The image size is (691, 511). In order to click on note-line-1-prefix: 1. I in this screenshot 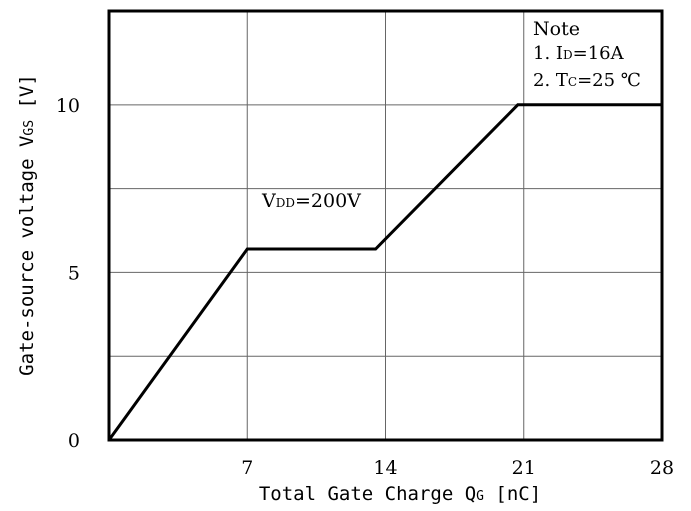, I will do `click(548, 53)`.